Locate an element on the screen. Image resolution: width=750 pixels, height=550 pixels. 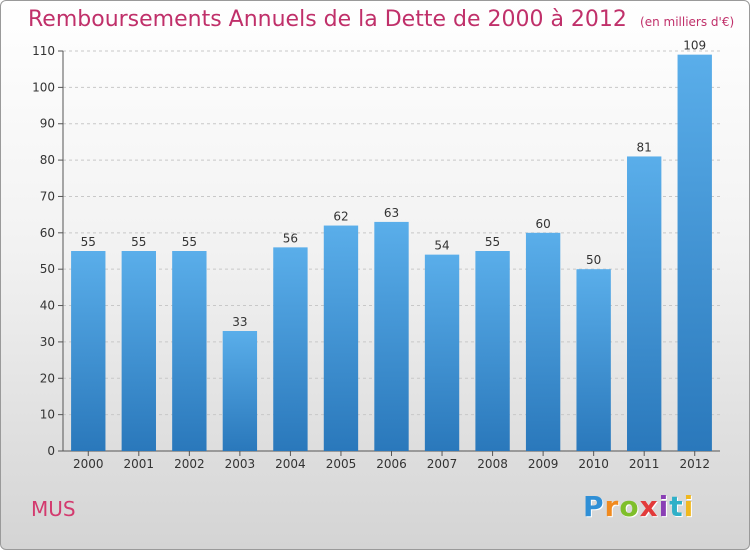
y-tick-label: 20 is located at coordinates (47, 378).